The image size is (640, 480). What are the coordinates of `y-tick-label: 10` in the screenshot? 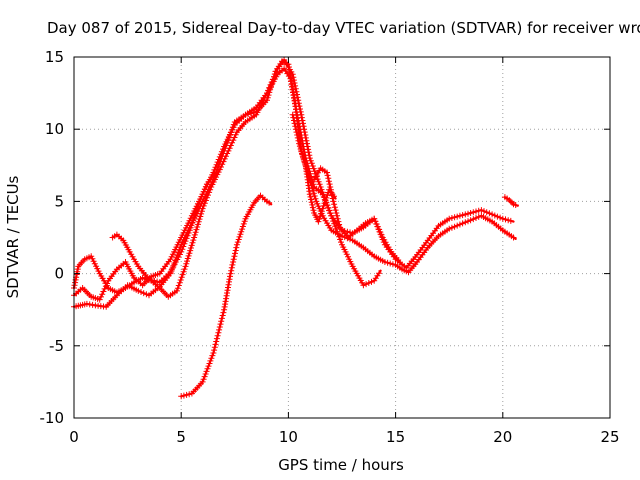 It's located at (54, 129).